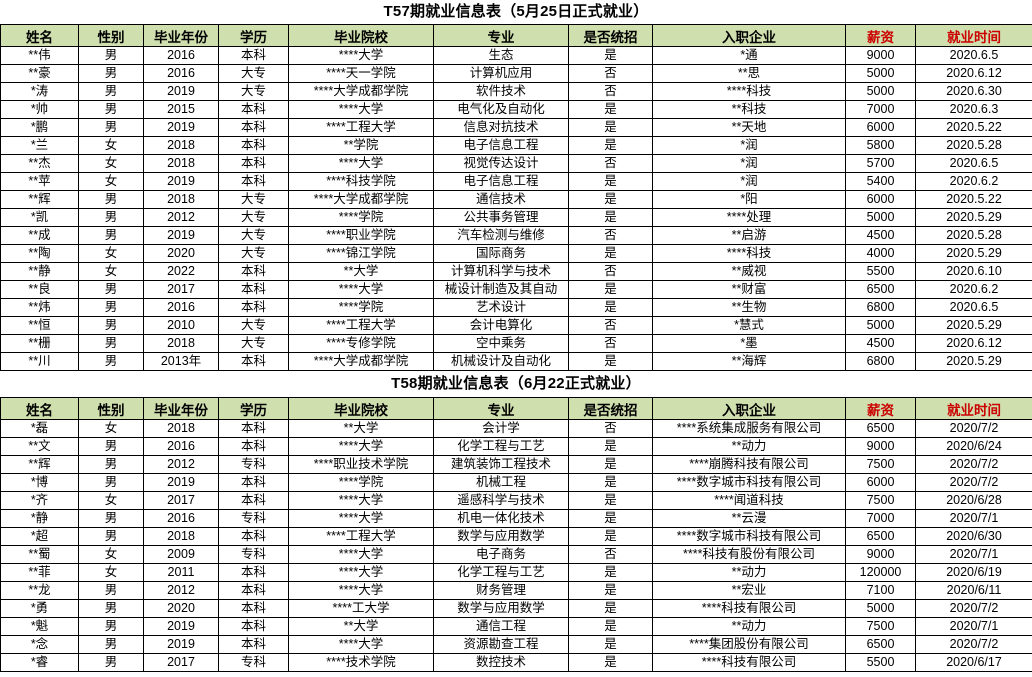 The width and height of the screenshot is (1032, 677). I want to click on cell-company: ****科技, so click(749, 91).